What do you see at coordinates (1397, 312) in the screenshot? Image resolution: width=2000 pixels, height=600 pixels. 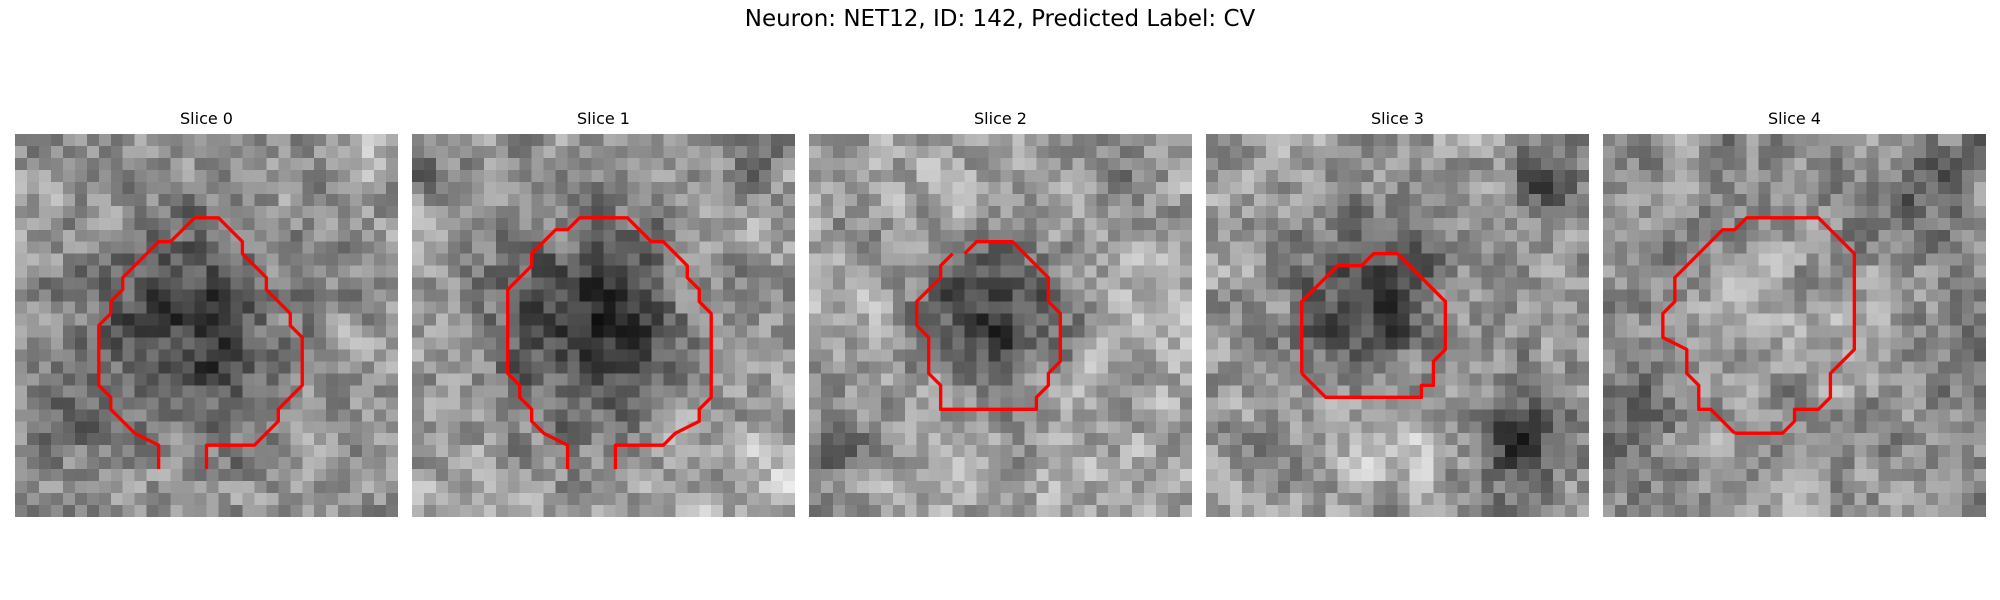 I see `slice-panel-3: Slice 3` at bounding box center [1397, 312].